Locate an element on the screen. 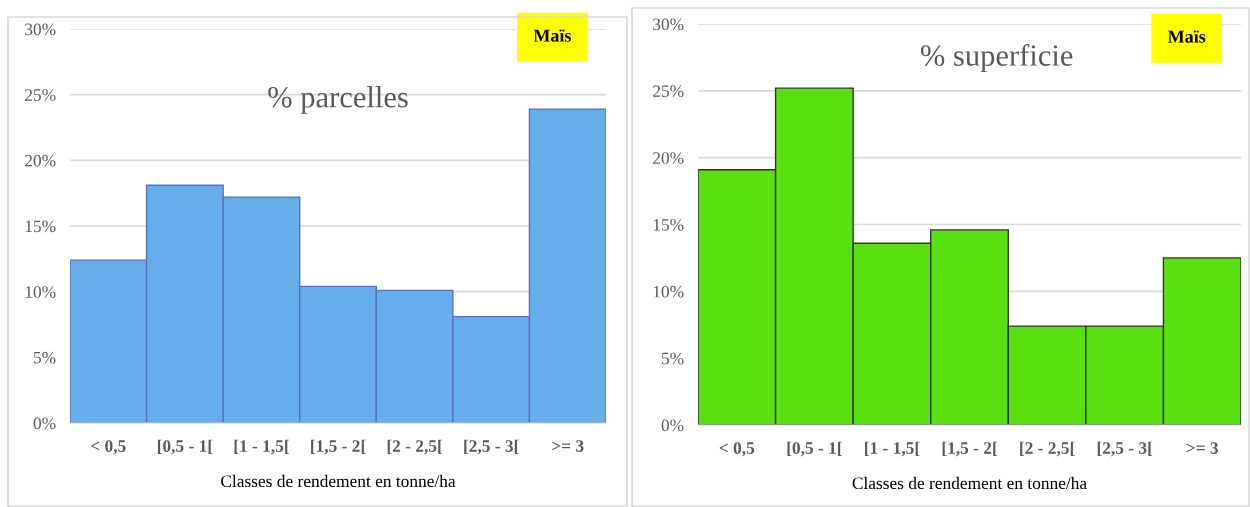 The width and height of the screenshot is (1250, 507). text: % superficie is located at coordinates (996, 58).